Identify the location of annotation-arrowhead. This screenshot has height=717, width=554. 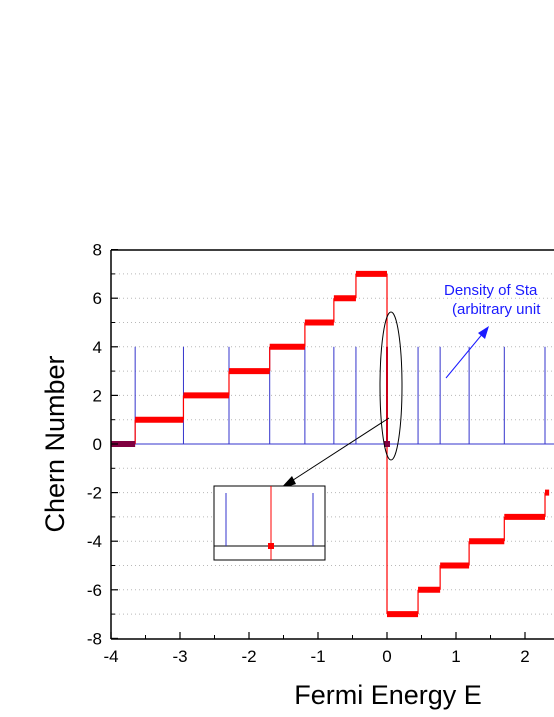
(483, 332).